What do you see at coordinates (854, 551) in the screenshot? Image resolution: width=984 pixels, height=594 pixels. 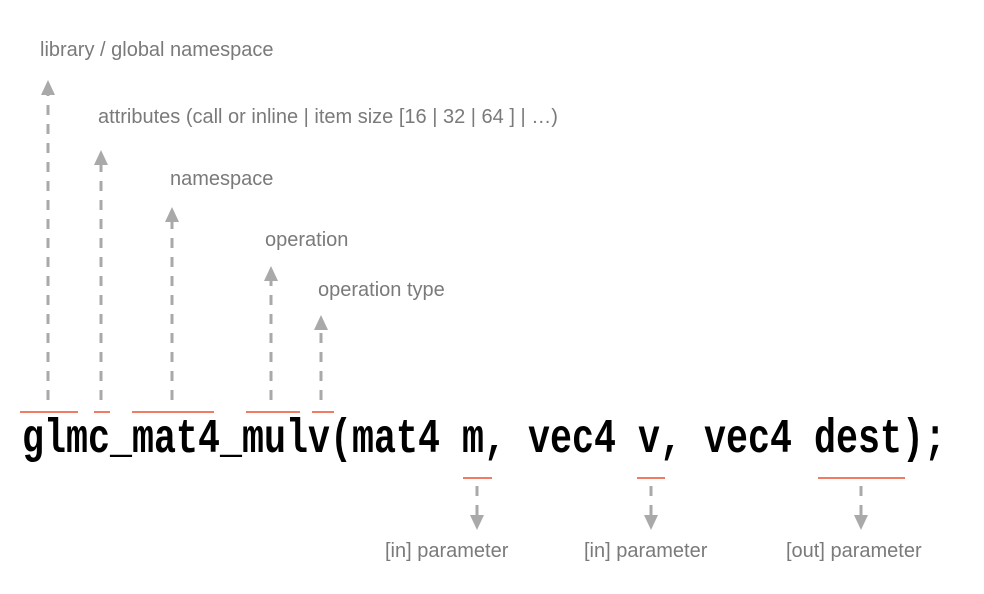 I see `label-param-dest: [out] parameter` at bounding box center [854, 551].